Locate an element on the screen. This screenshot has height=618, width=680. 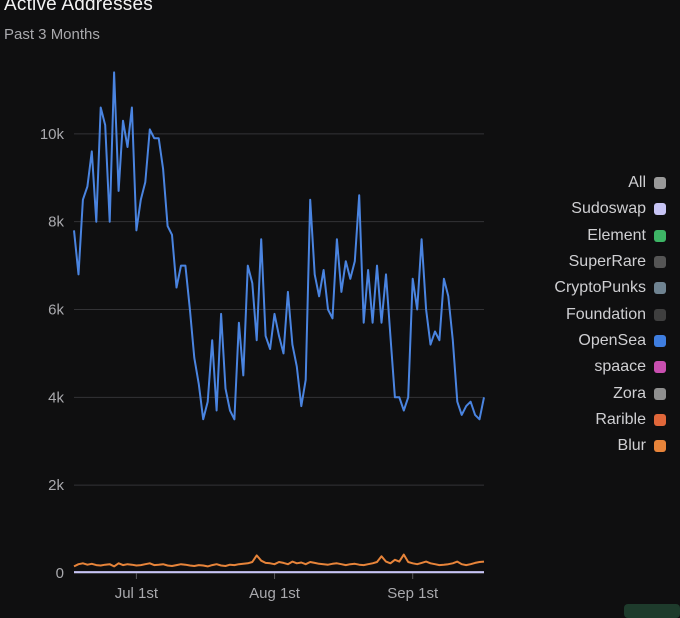
legend-item-foundation: Foundation is located at coordinates (566, 314).